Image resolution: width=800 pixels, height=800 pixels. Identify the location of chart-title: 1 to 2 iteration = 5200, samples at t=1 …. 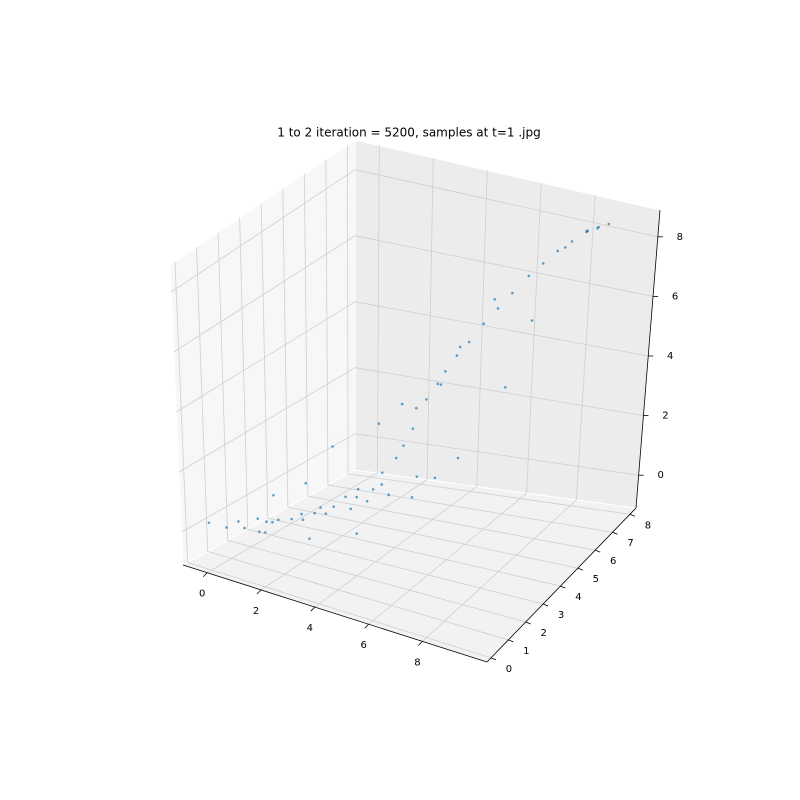
(408, 133).